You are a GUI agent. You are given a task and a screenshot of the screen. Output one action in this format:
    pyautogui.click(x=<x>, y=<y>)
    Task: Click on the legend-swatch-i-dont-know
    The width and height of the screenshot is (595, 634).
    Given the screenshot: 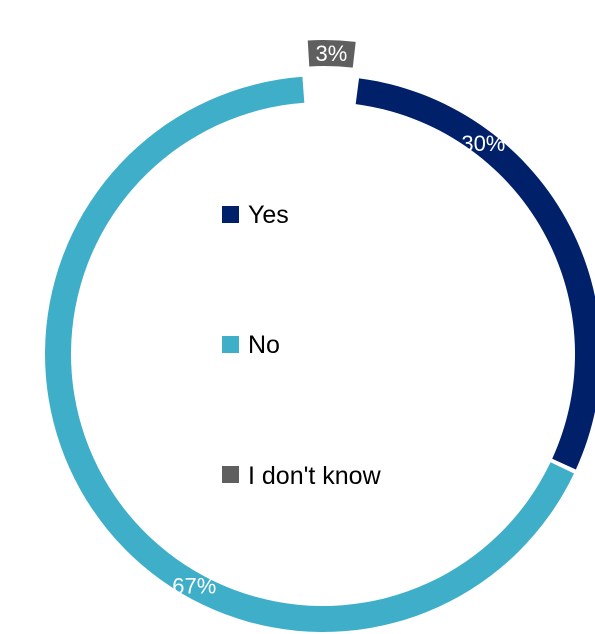 What is the action you would take?
    pyautogui.click(x=230, y=474)
    